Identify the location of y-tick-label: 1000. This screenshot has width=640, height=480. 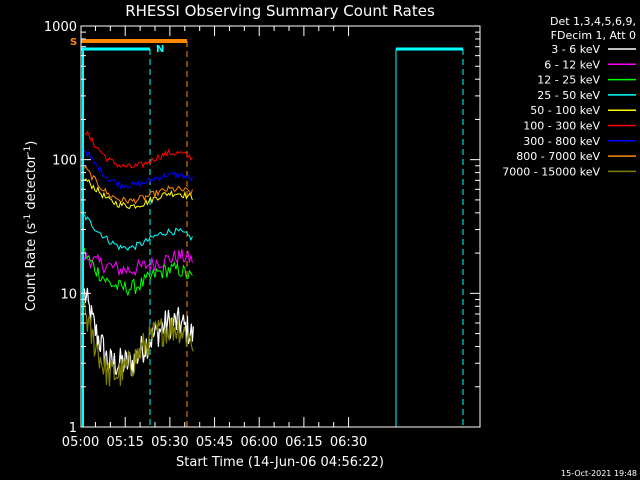
(60, 27).